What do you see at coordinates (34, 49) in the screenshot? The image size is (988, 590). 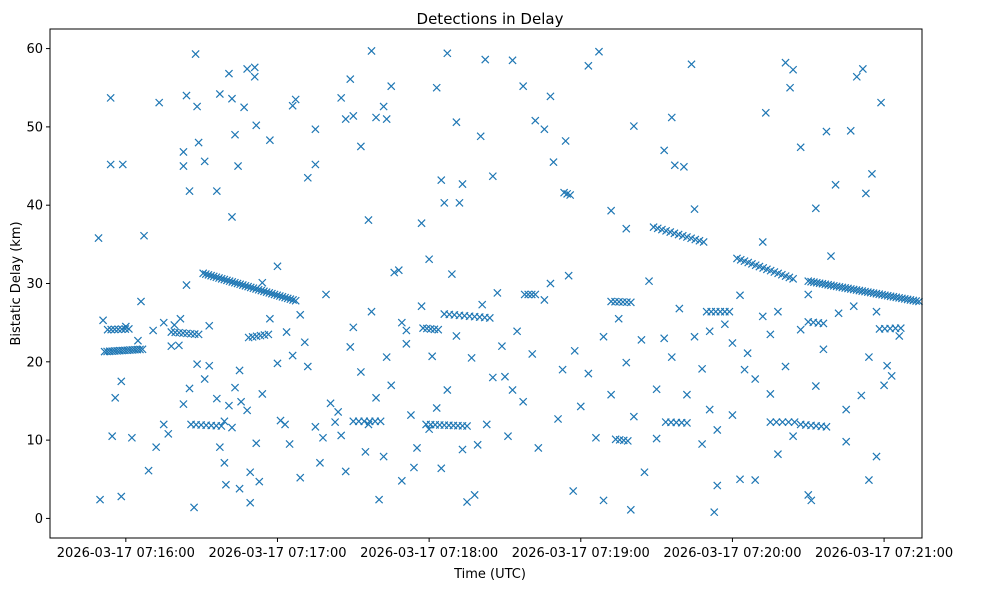 I see `y-tick-label: 60` at bounding box center [34, 49].